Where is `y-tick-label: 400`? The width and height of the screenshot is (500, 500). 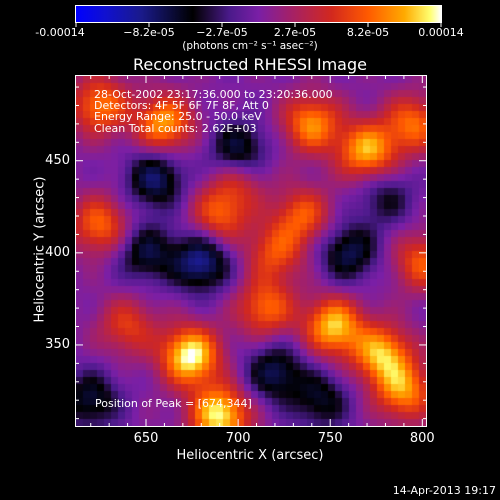 y-tick-label: 400 is located at coordinates (57, 252).